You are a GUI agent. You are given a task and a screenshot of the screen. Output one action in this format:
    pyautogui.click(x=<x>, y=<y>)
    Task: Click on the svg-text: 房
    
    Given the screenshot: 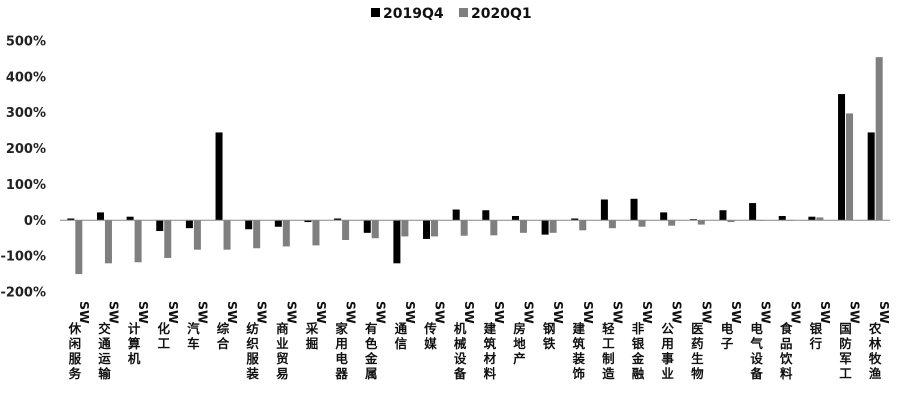 What is the action you would take?
    pyautogui.click(x=519, y=328)
    